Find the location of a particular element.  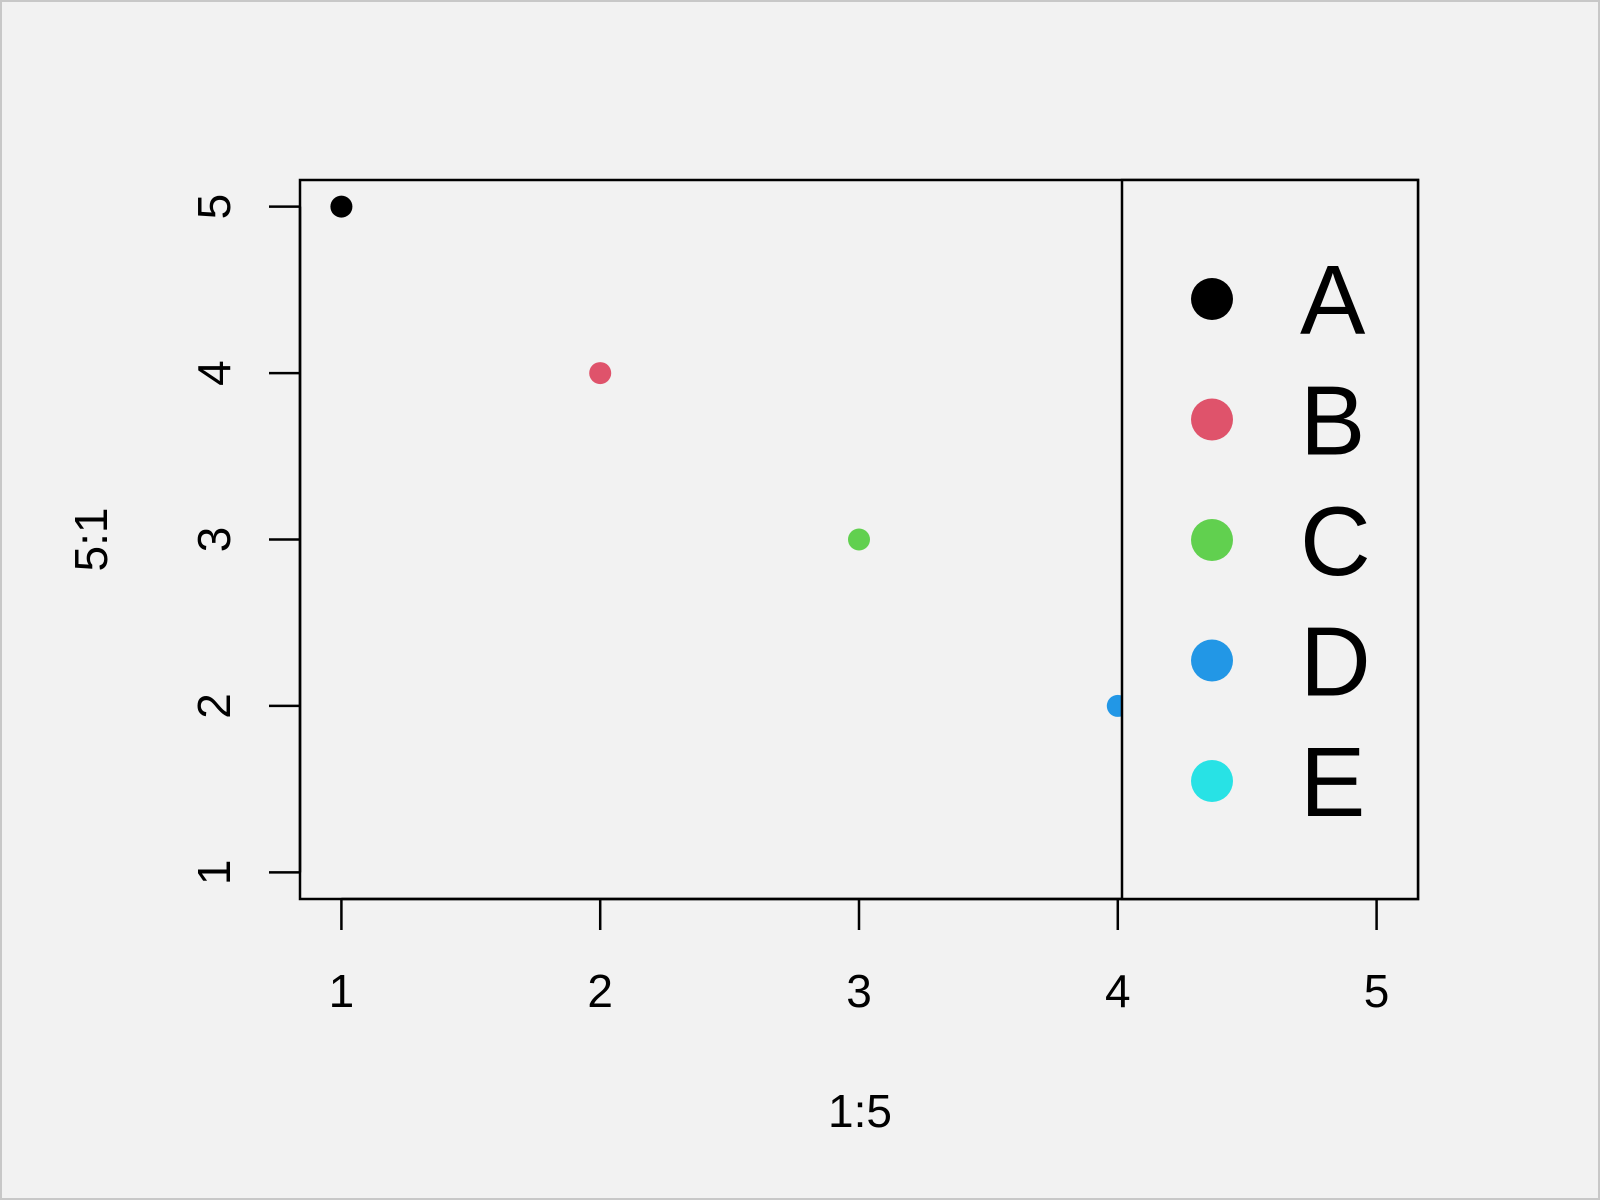

x-tick-label-4: 4 is located at coordinates (1118, 991).